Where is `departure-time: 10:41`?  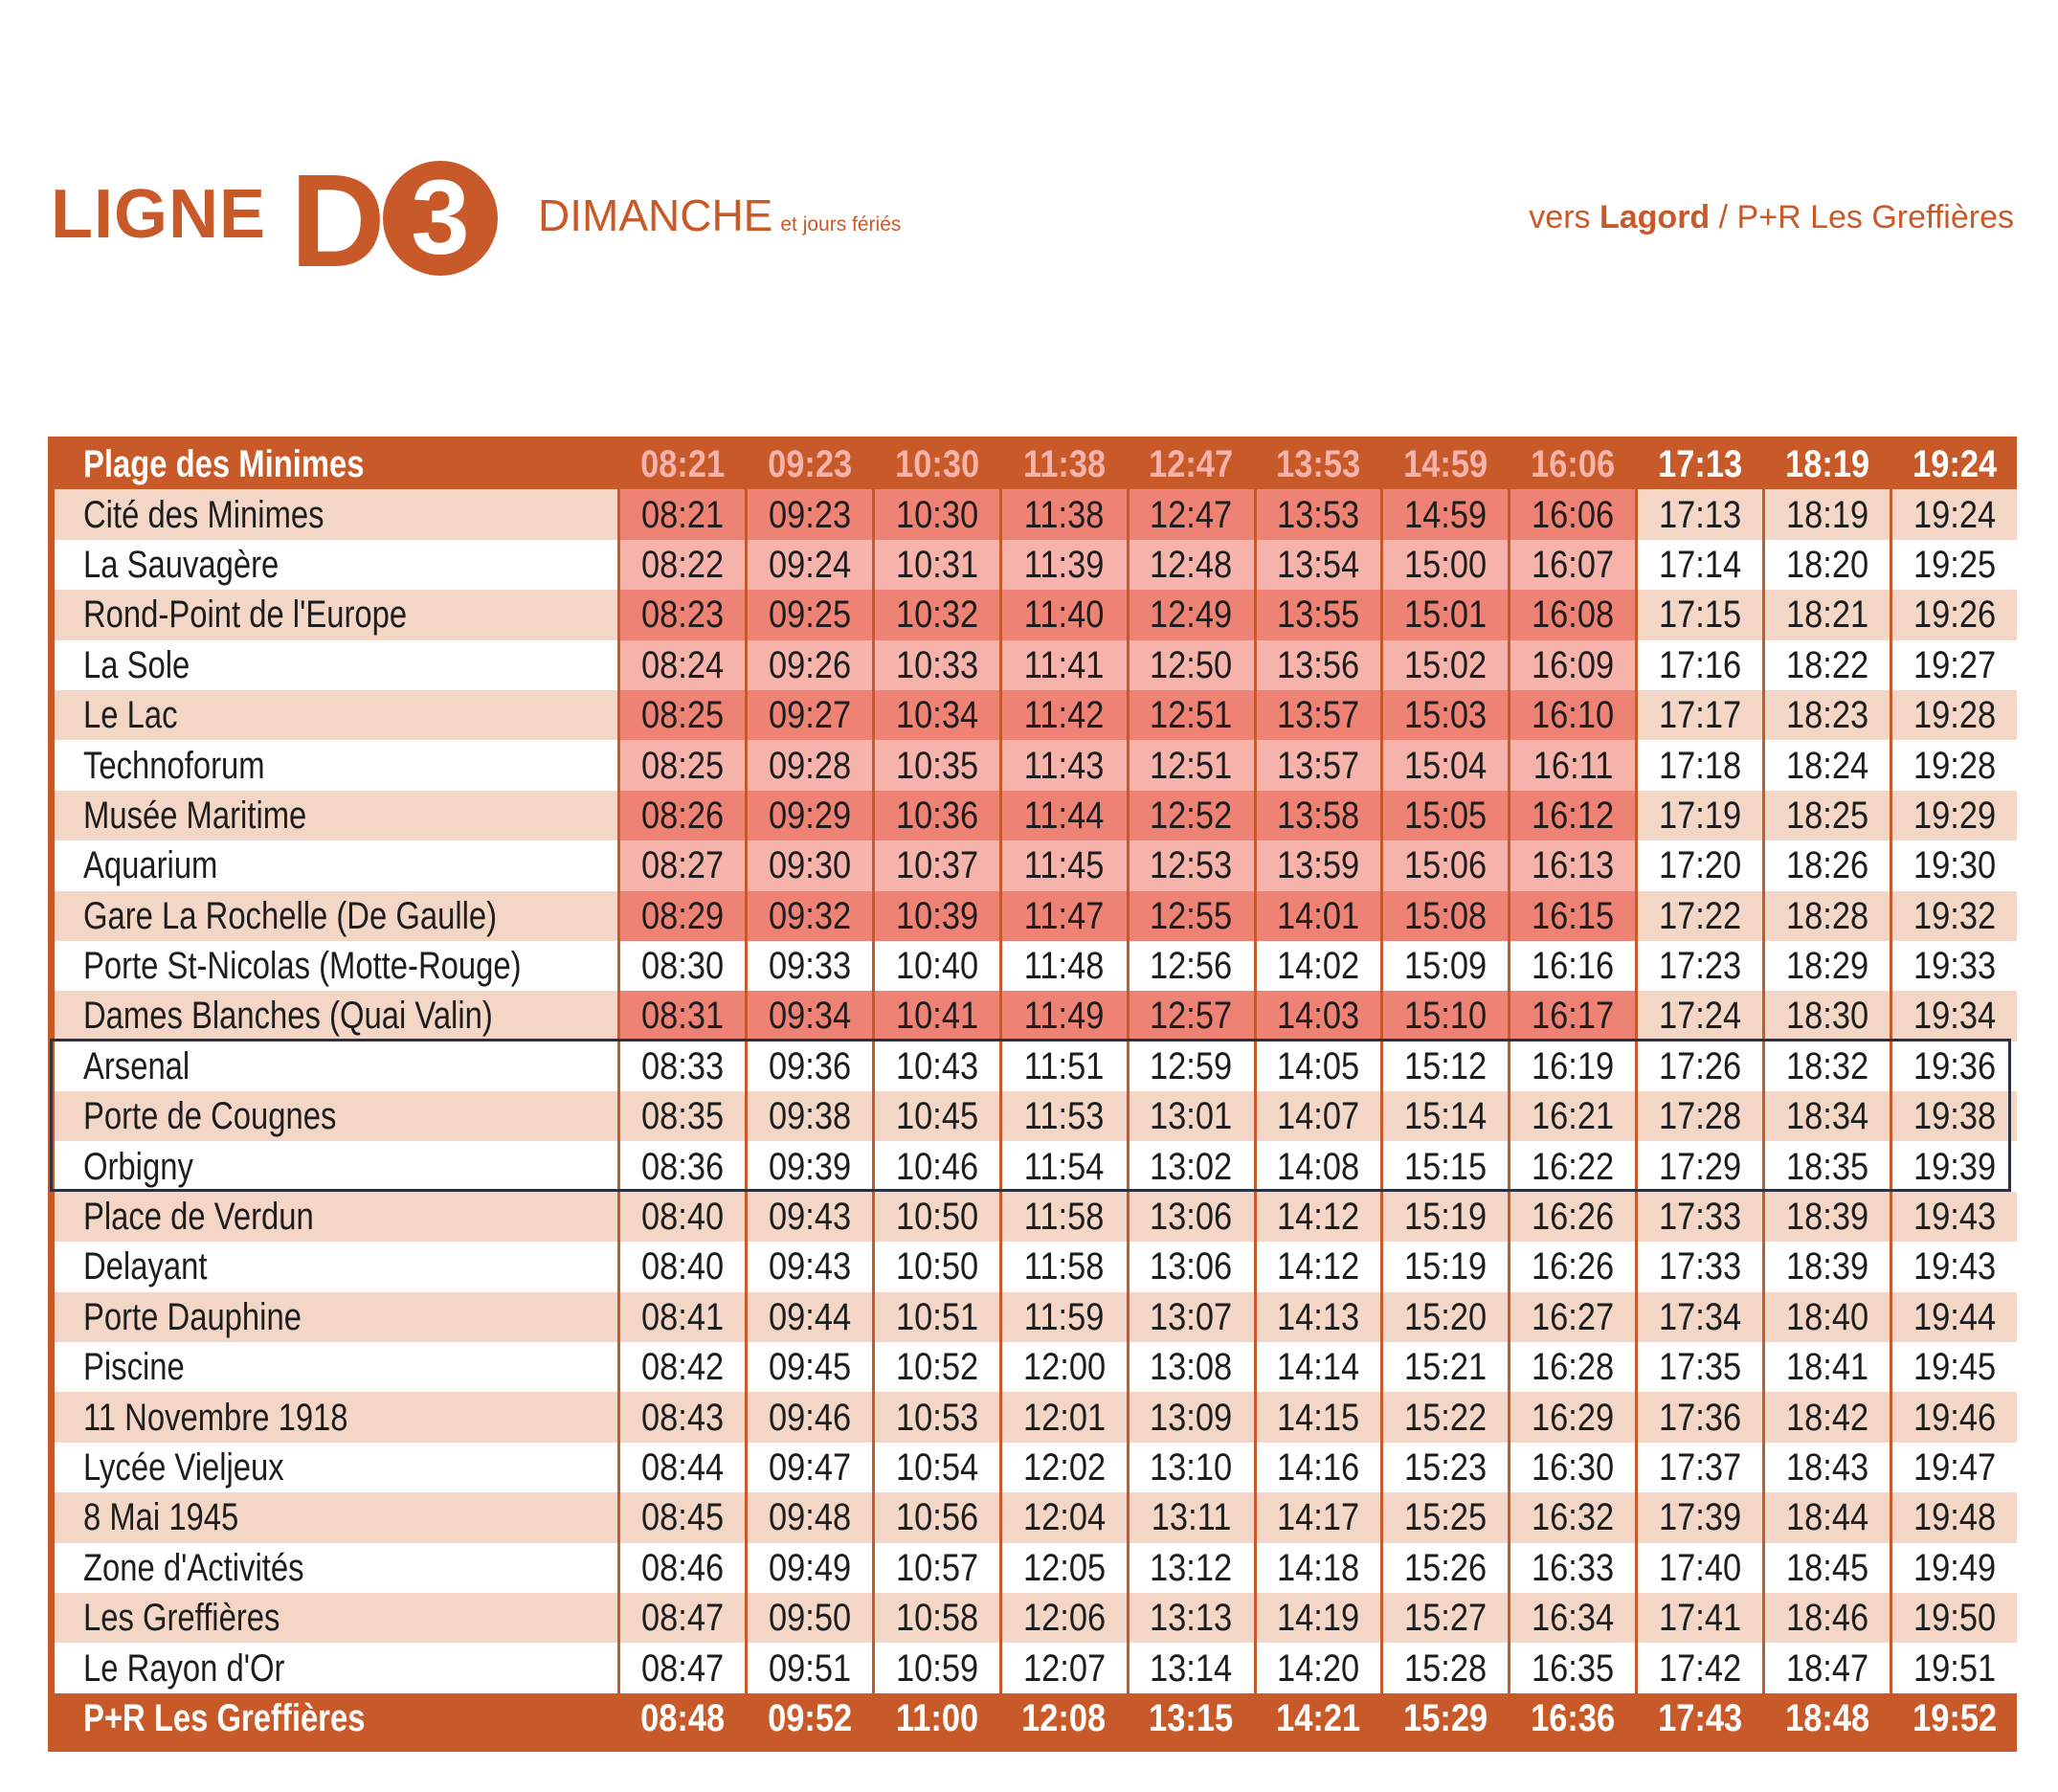
departure-time: 10:41 is located at coordinates (936, 1017).